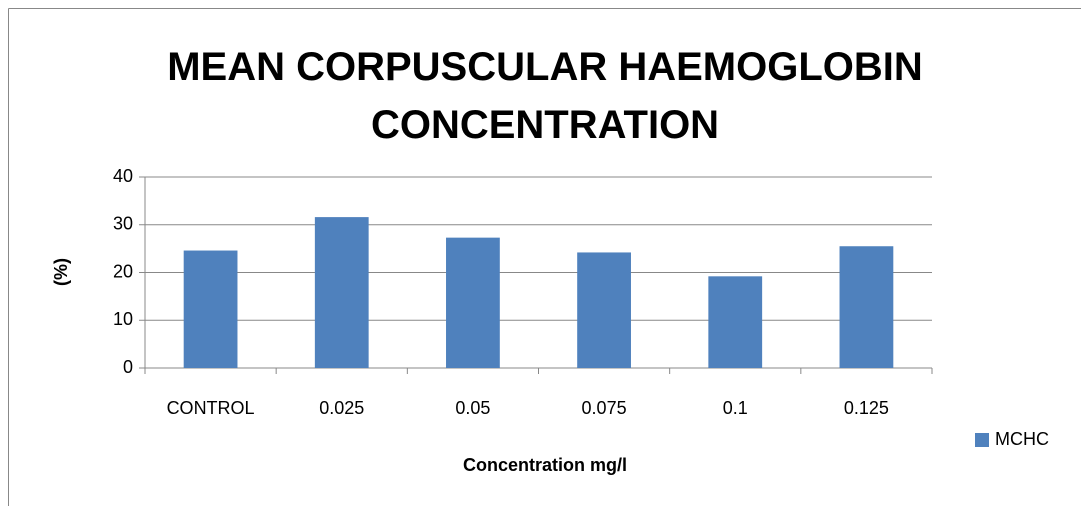 The image size is (1081, 506). I want to click on y-tick-label: 30, so click(123, 224).